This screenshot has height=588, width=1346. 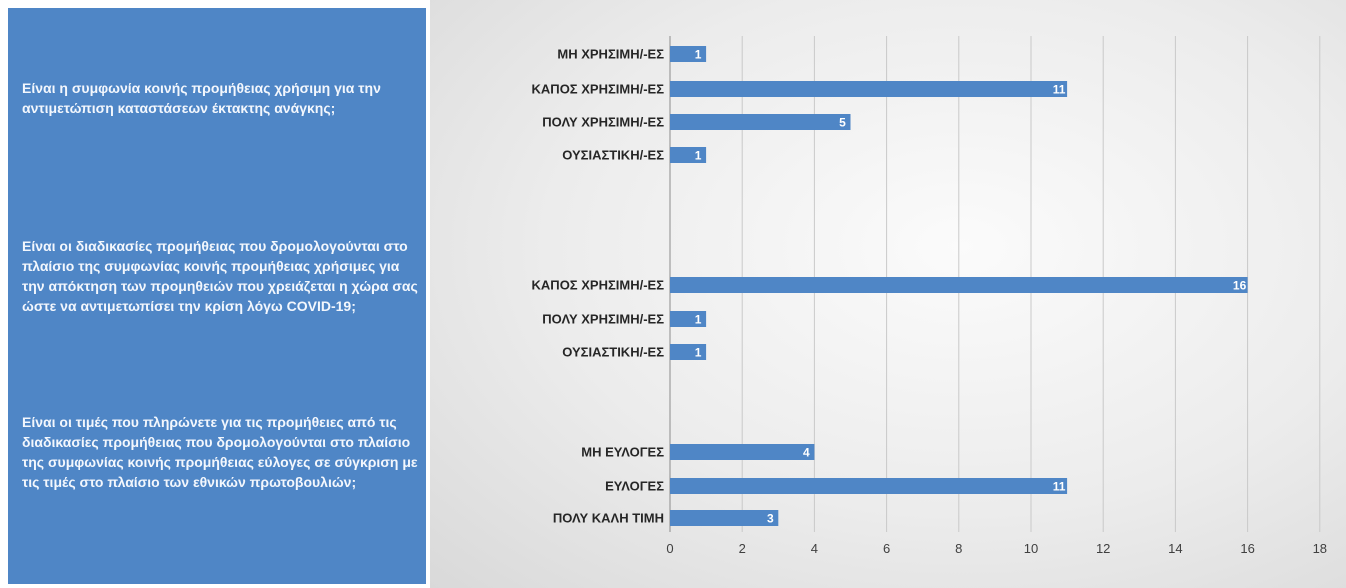 What do you see at coordinates (1103, 548) in the screenshot?
I see `x-tick-label: 12` at bounding box center [1103, 548].